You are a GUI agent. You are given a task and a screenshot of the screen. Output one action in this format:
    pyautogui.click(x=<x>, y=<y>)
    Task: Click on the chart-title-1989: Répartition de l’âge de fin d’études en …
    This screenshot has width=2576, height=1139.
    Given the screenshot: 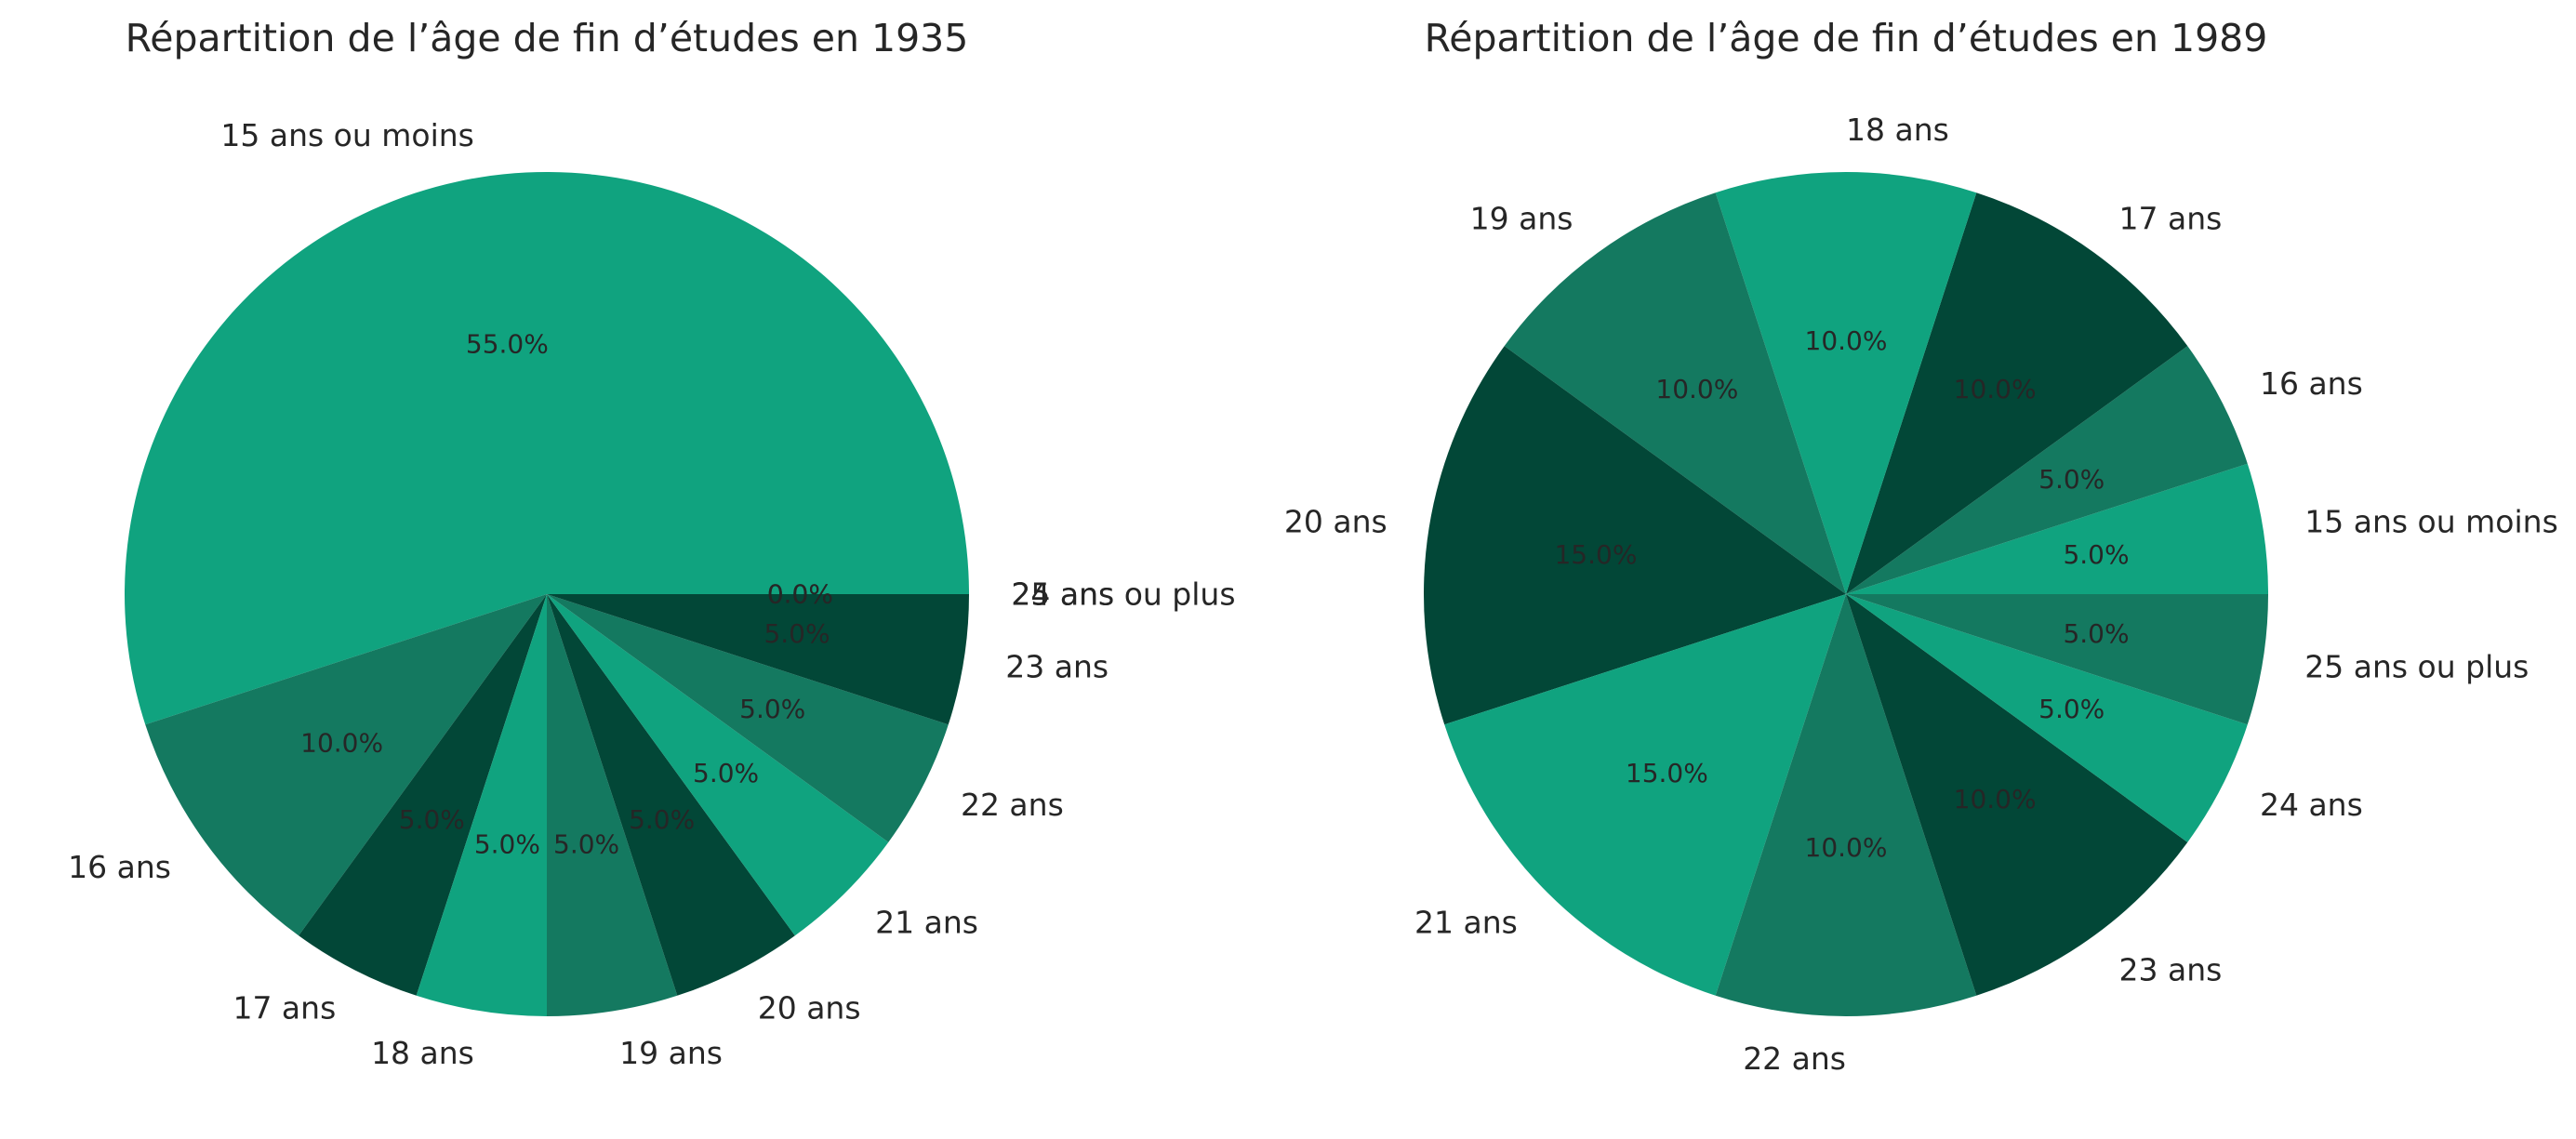 What is the action you would take?
    pyautogui.click(x=1846, y=38)
    